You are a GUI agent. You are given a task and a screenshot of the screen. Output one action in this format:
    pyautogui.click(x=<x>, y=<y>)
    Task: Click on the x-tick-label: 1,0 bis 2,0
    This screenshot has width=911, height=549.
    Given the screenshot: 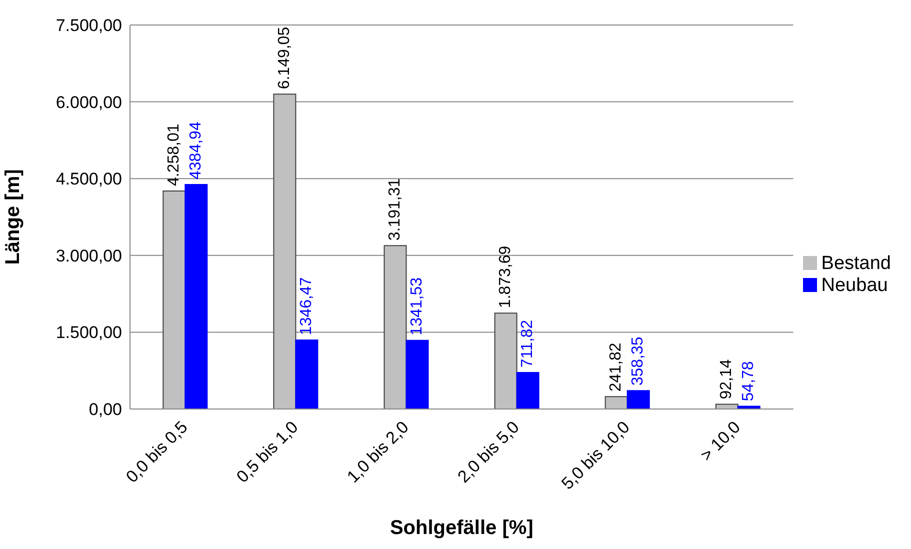 What is the action you would take?
    pyautogui.click(x=377, y=452)
    